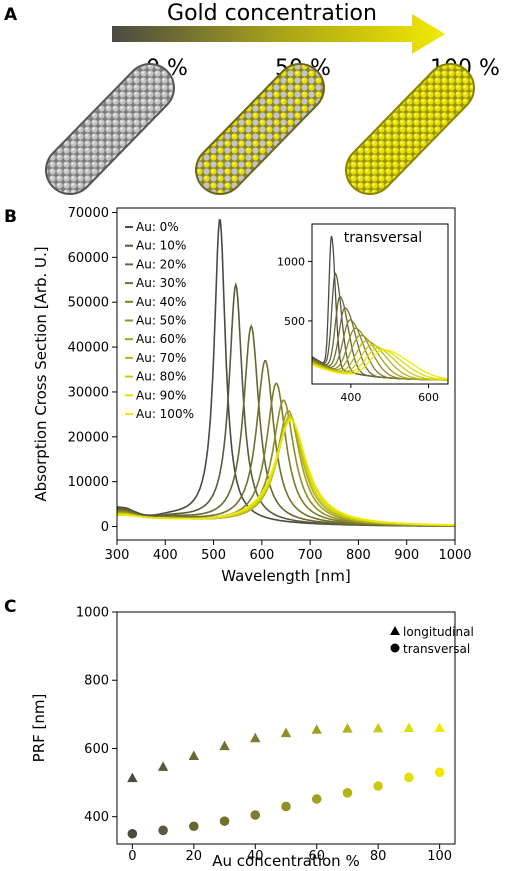 This screenshot has height=871, width=505. I want to click on x-tick-label: 800, so click(358, 555).